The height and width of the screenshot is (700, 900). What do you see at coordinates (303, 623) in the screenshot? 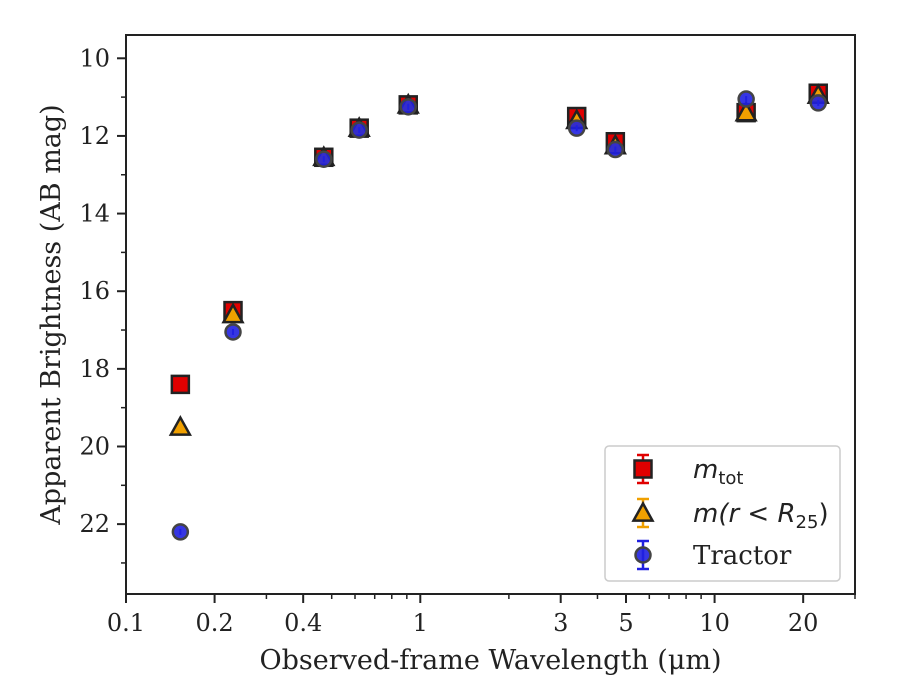
I see `x-tick-label: 0.4` at bounding box center [303, 623].